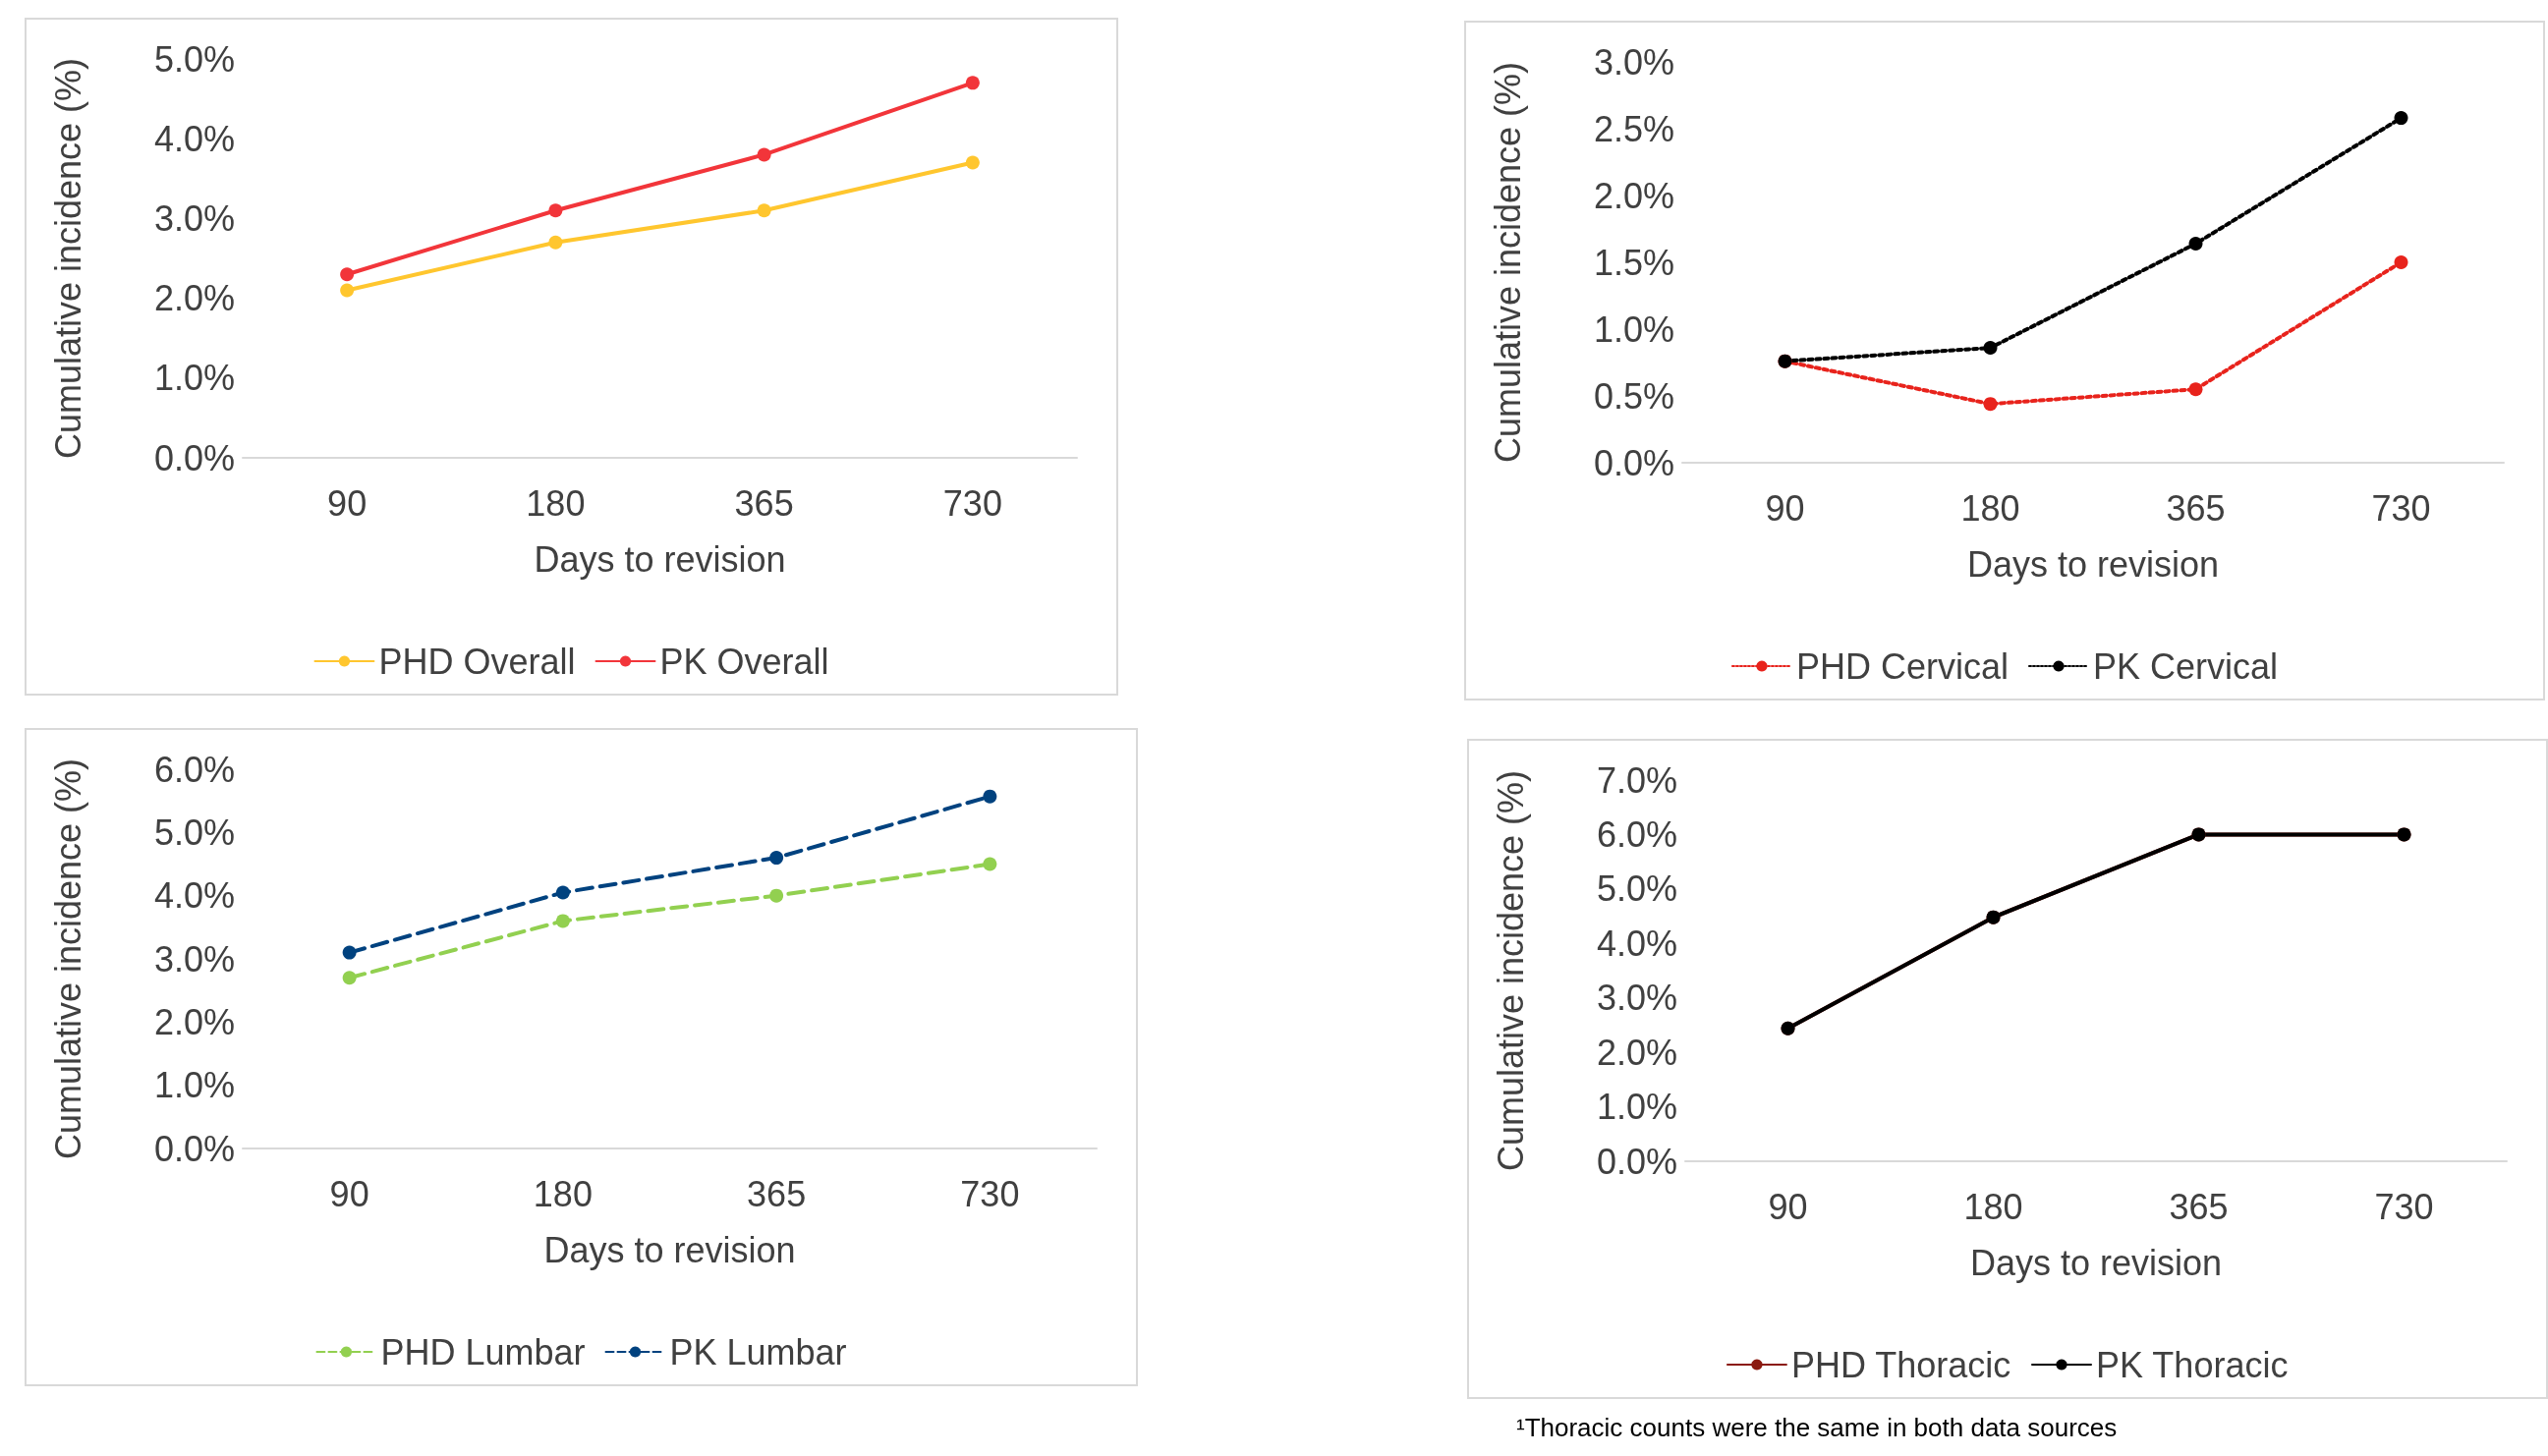 This screenshot has width=2548, height=1456. What do you see at coordinates (1634, 128) in the screenshot?
I see `y-tick-label: 2.5%` at bounding box center [1634, 128].